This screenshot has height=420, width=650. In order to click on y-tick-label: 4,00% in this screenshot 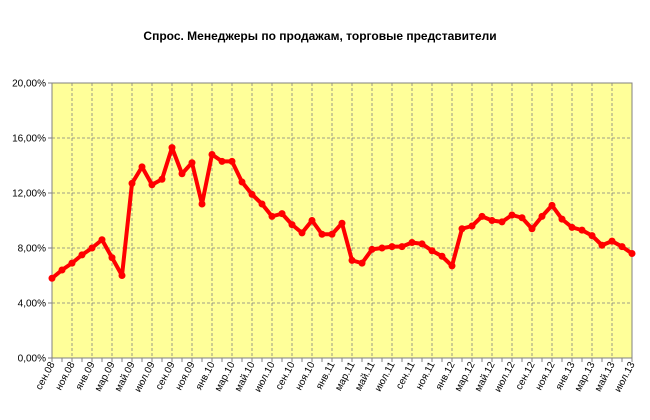, I will do `click(32, 304)`.